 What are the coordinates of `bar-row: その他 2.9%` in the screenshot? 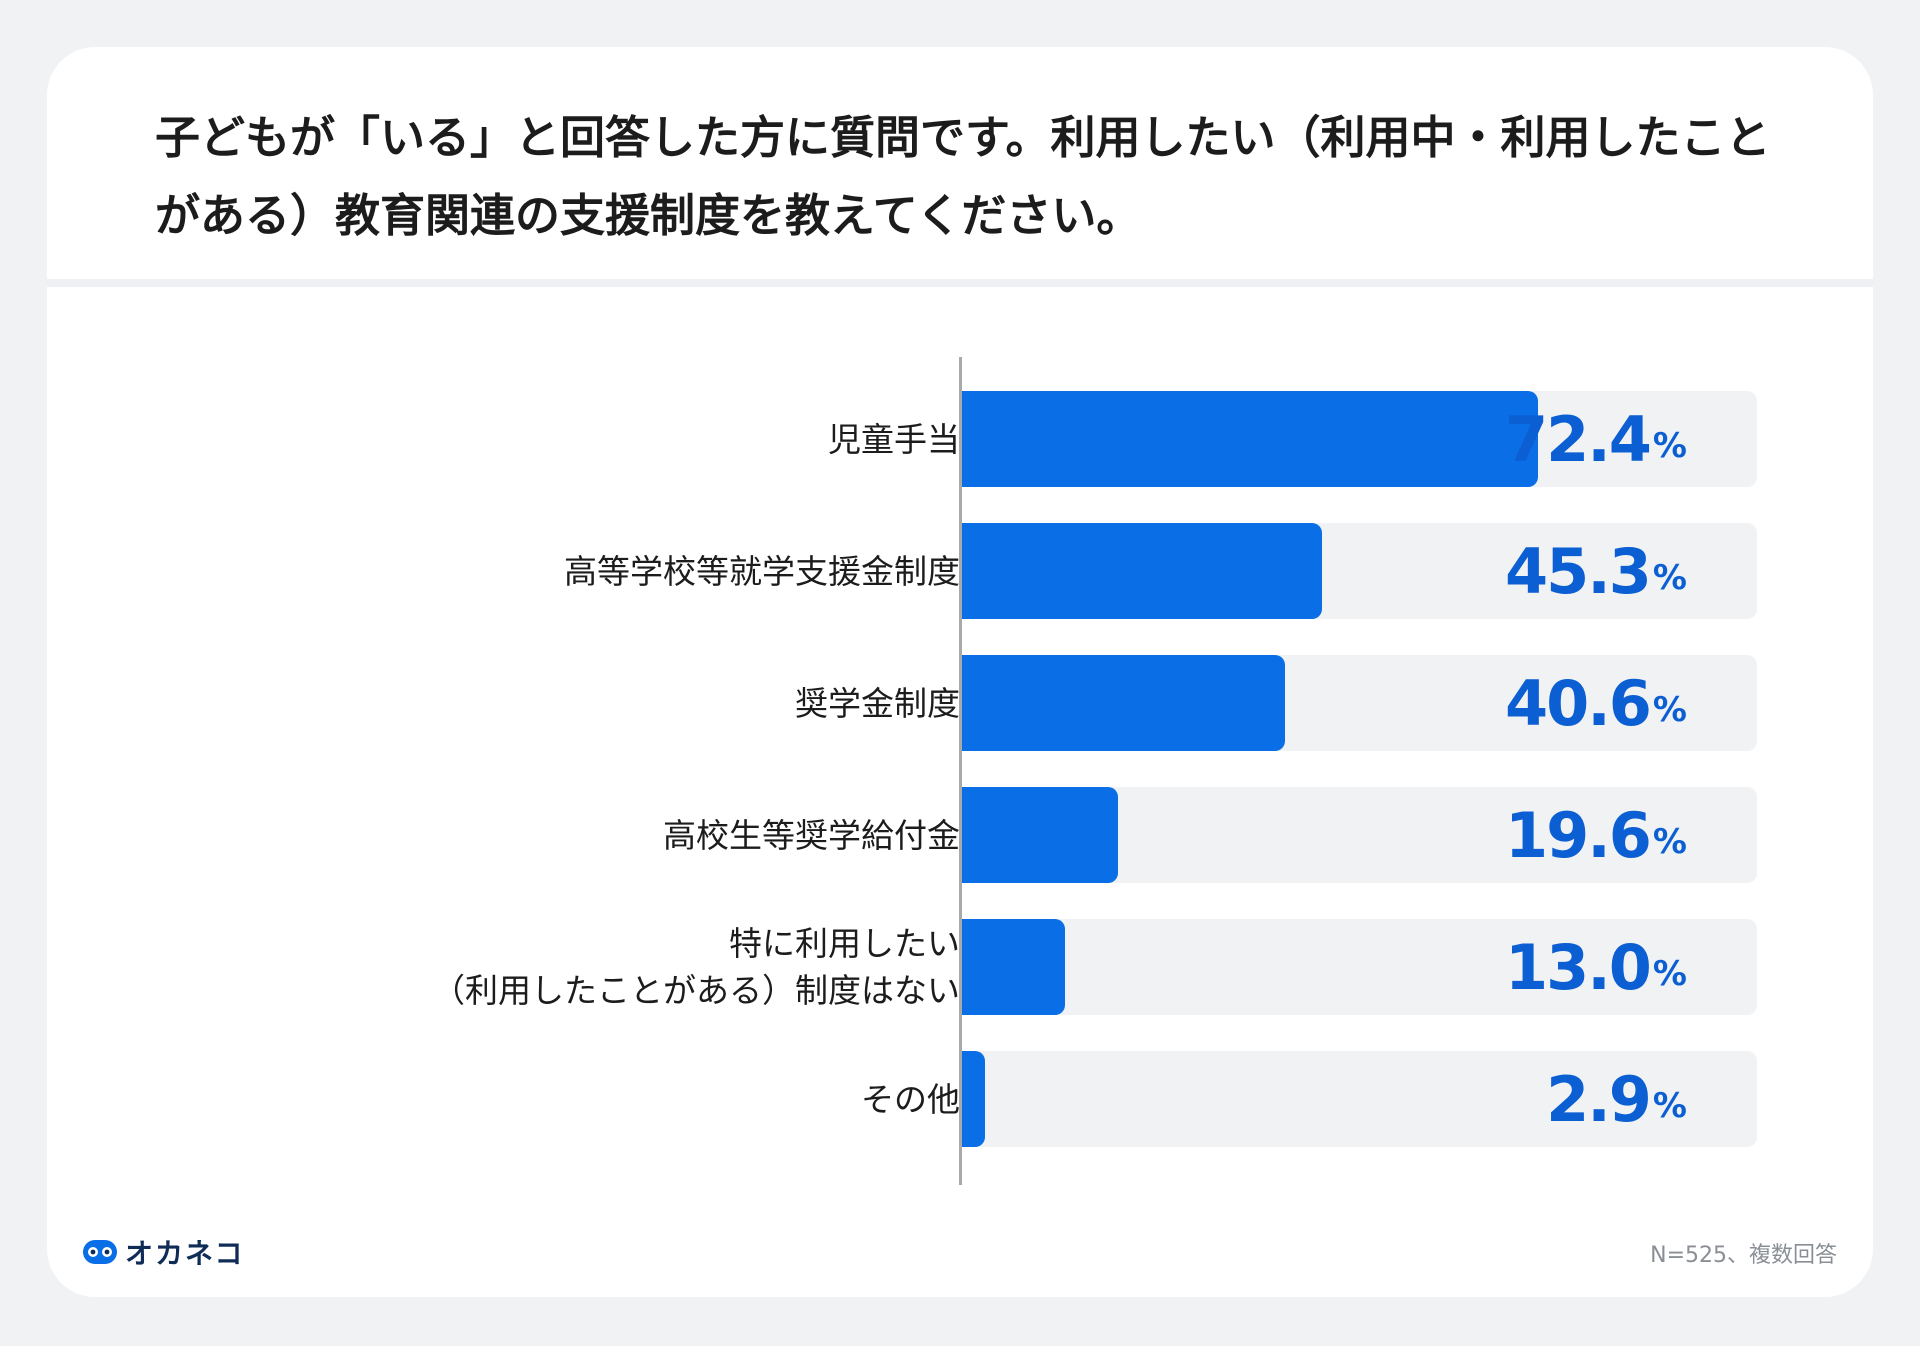 It's located at (960, 1099).